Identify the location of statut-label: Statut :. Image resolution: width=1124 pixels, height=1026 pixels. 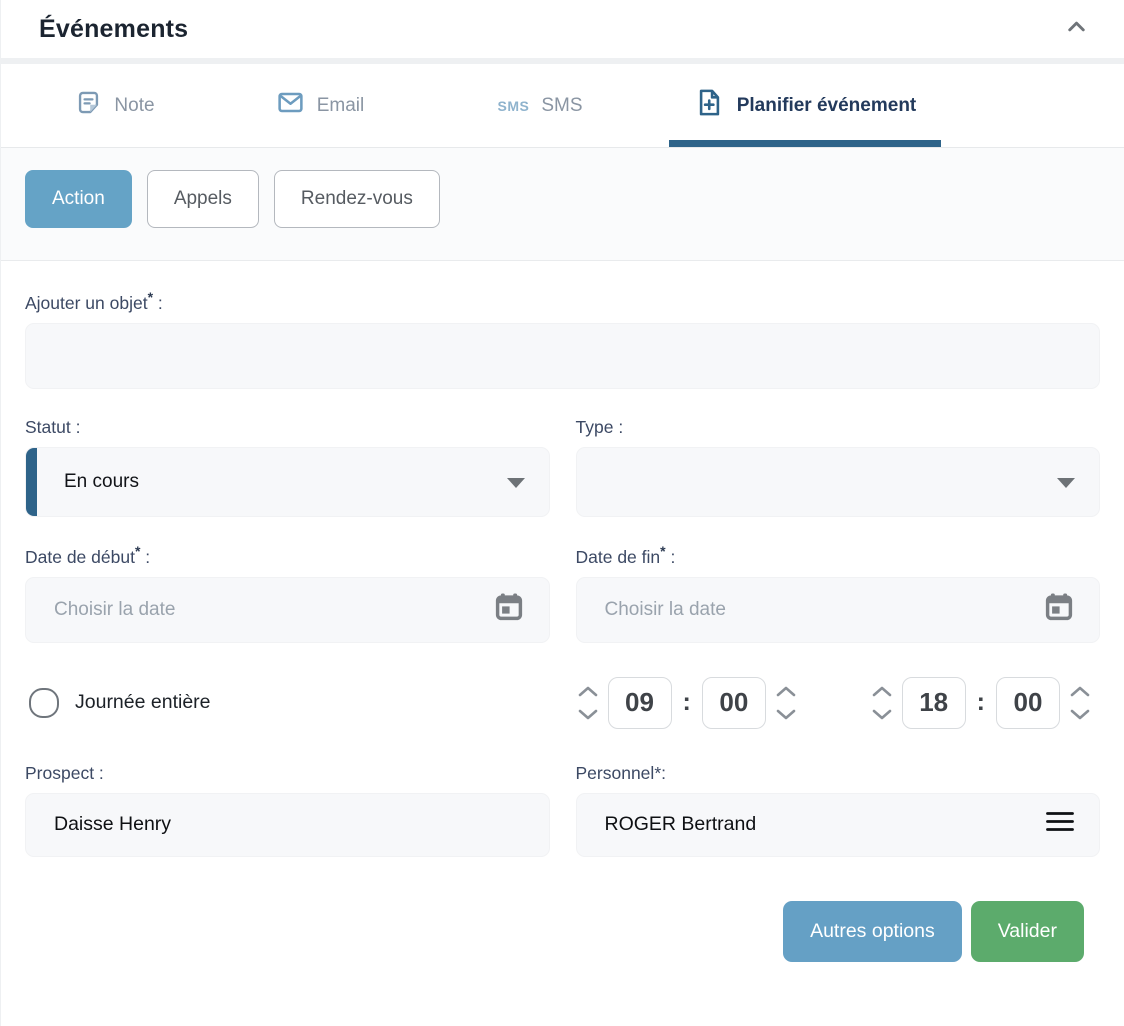
(53, 426).